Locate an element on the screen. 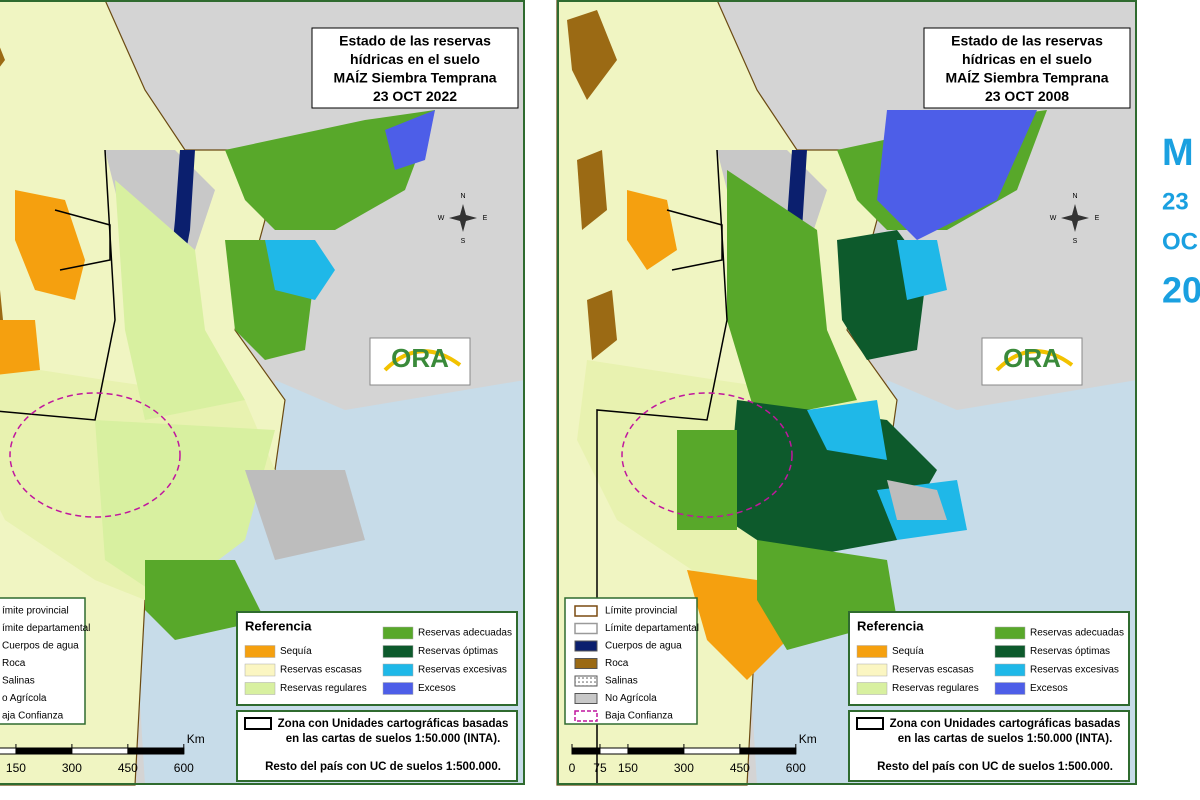 The image size is (1200, 800). legend-box is located at coordinates (43, 661).